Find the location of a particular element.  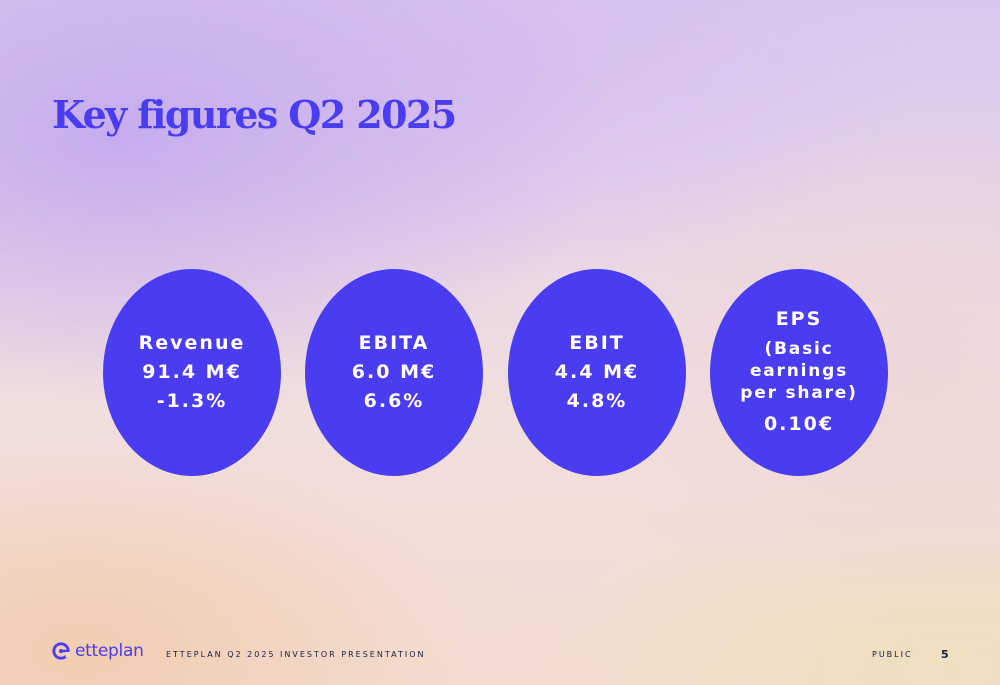

revenue-value: 91.4 M€ is located at coordinates (192, 372).